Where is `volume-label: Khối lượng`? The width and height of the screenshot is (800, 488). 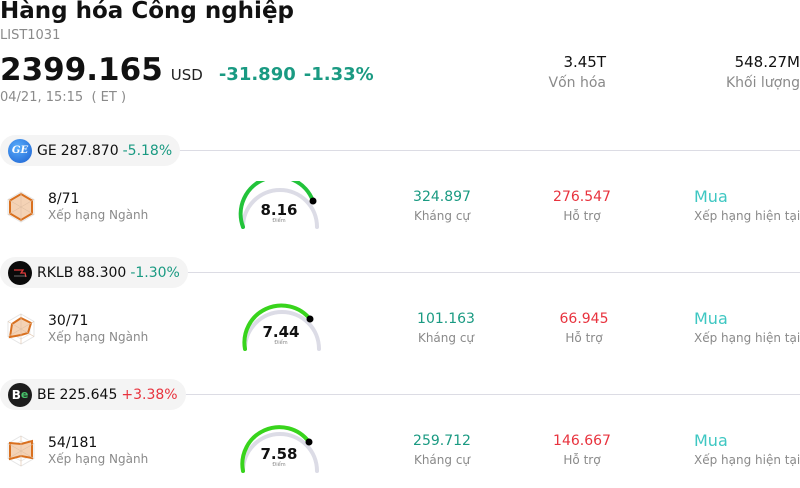
volume-label: Khối lượng is located at coordinates (762, 83).